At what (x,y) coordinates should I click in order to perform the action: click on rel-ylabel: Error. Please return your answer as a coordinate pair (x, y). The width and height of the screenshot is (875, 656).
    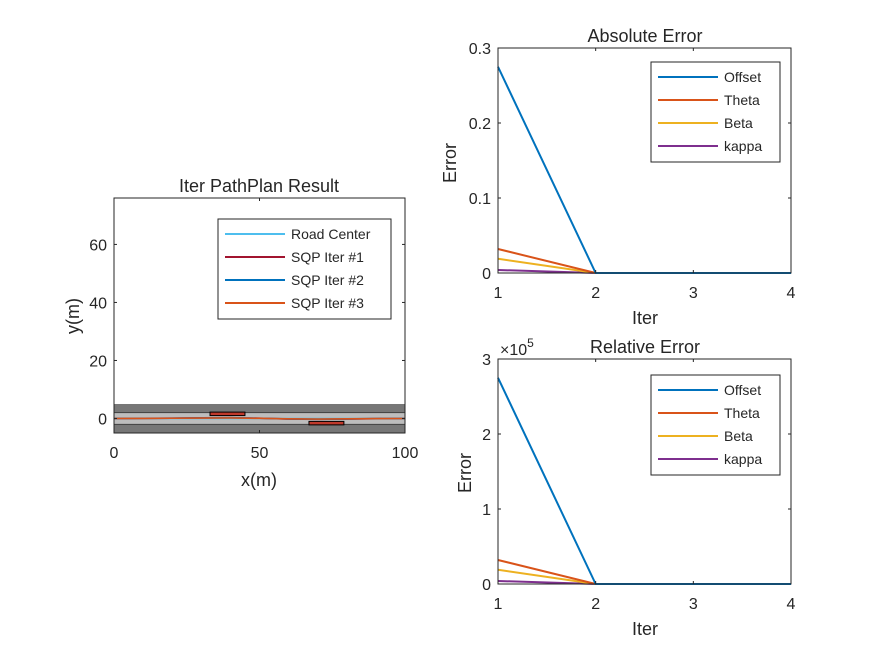
    Looking at the image, I should click on (465, 473).